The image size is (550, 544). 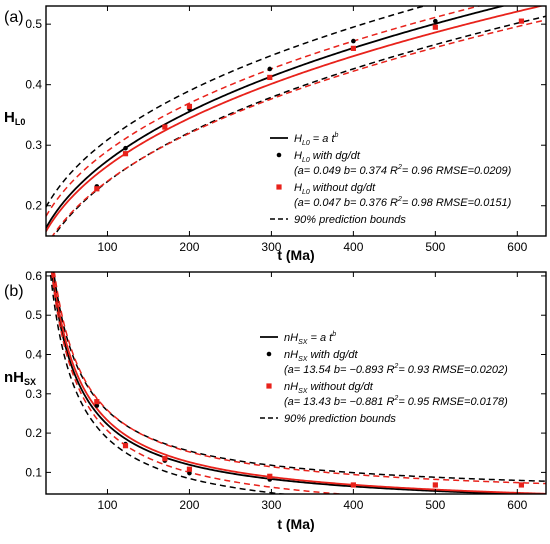 What do you see at coordinates (453, 370) in the screenshot?
I see `legend-entry-detail-part: = 0.93 RMSE=0.0202)` at bounding box center [453, 370].